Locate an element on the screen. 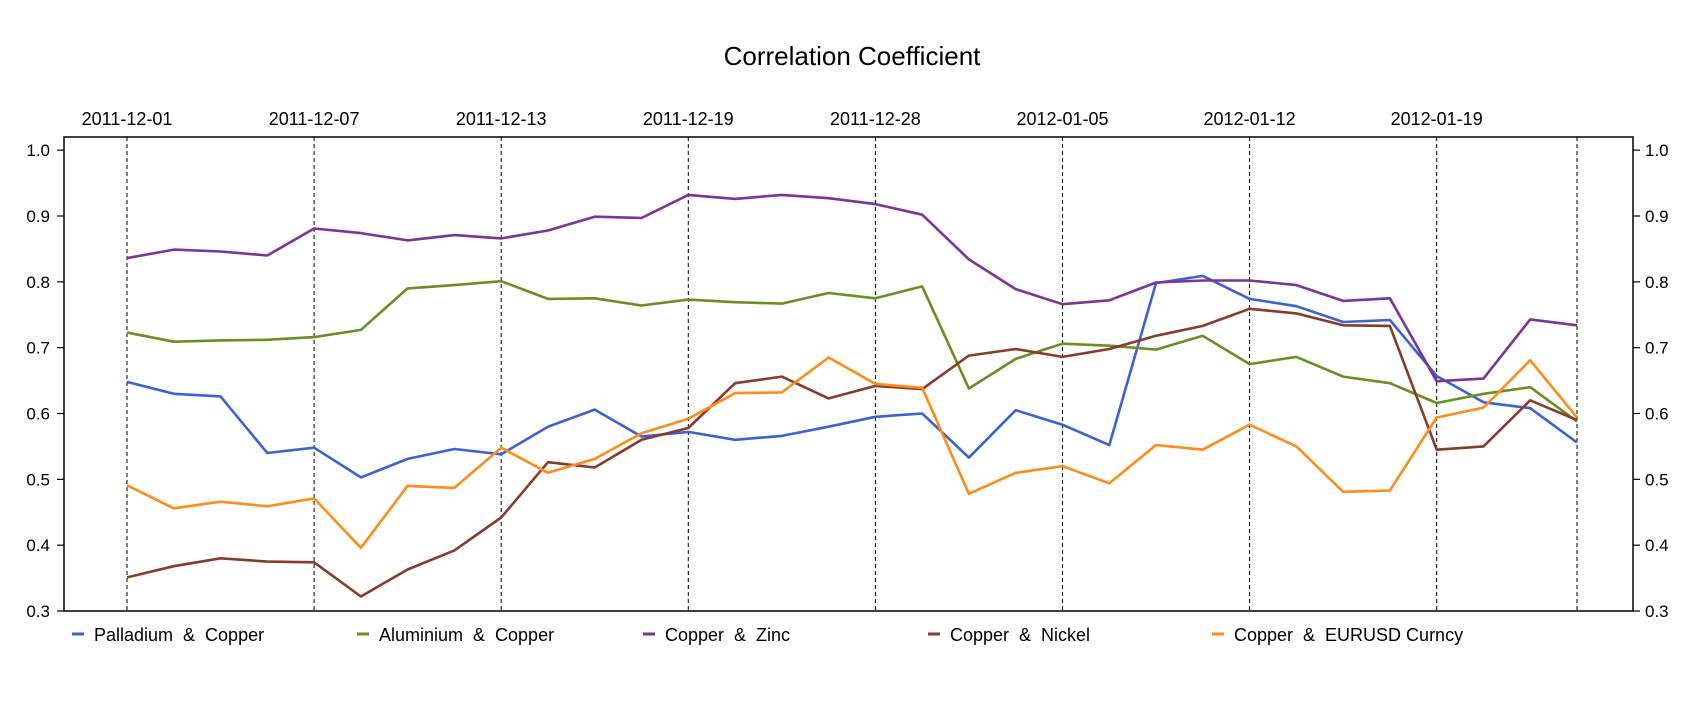  legend-label: Aluminium & Copper is located at coordinates (466, 635).